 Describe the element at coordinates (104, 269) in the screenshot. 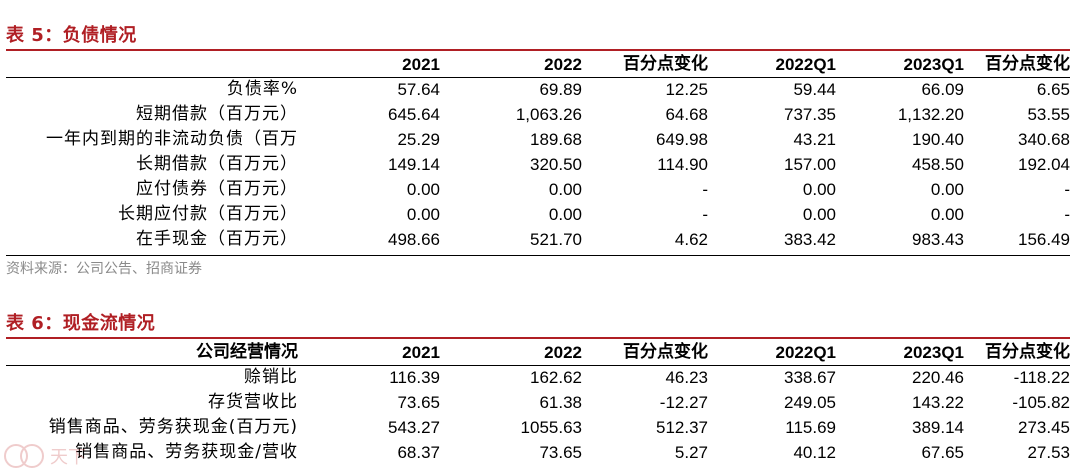

I see `table5-source: 资料来源：公司公告、招商证券` at that location.